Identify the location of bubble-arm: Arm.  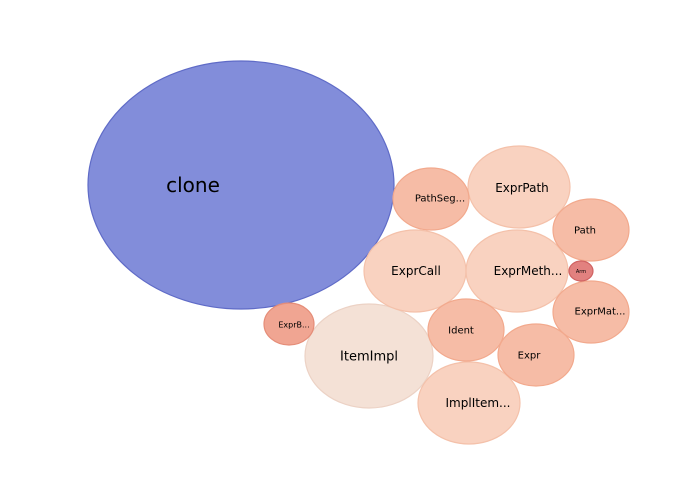
(581, 271).